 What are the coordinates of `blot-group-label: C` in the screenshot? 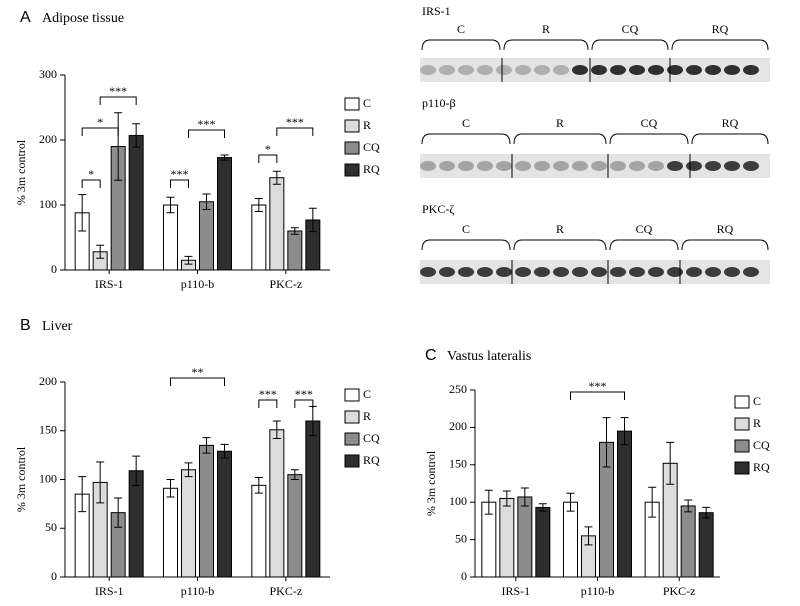 It's located at (466, 123).